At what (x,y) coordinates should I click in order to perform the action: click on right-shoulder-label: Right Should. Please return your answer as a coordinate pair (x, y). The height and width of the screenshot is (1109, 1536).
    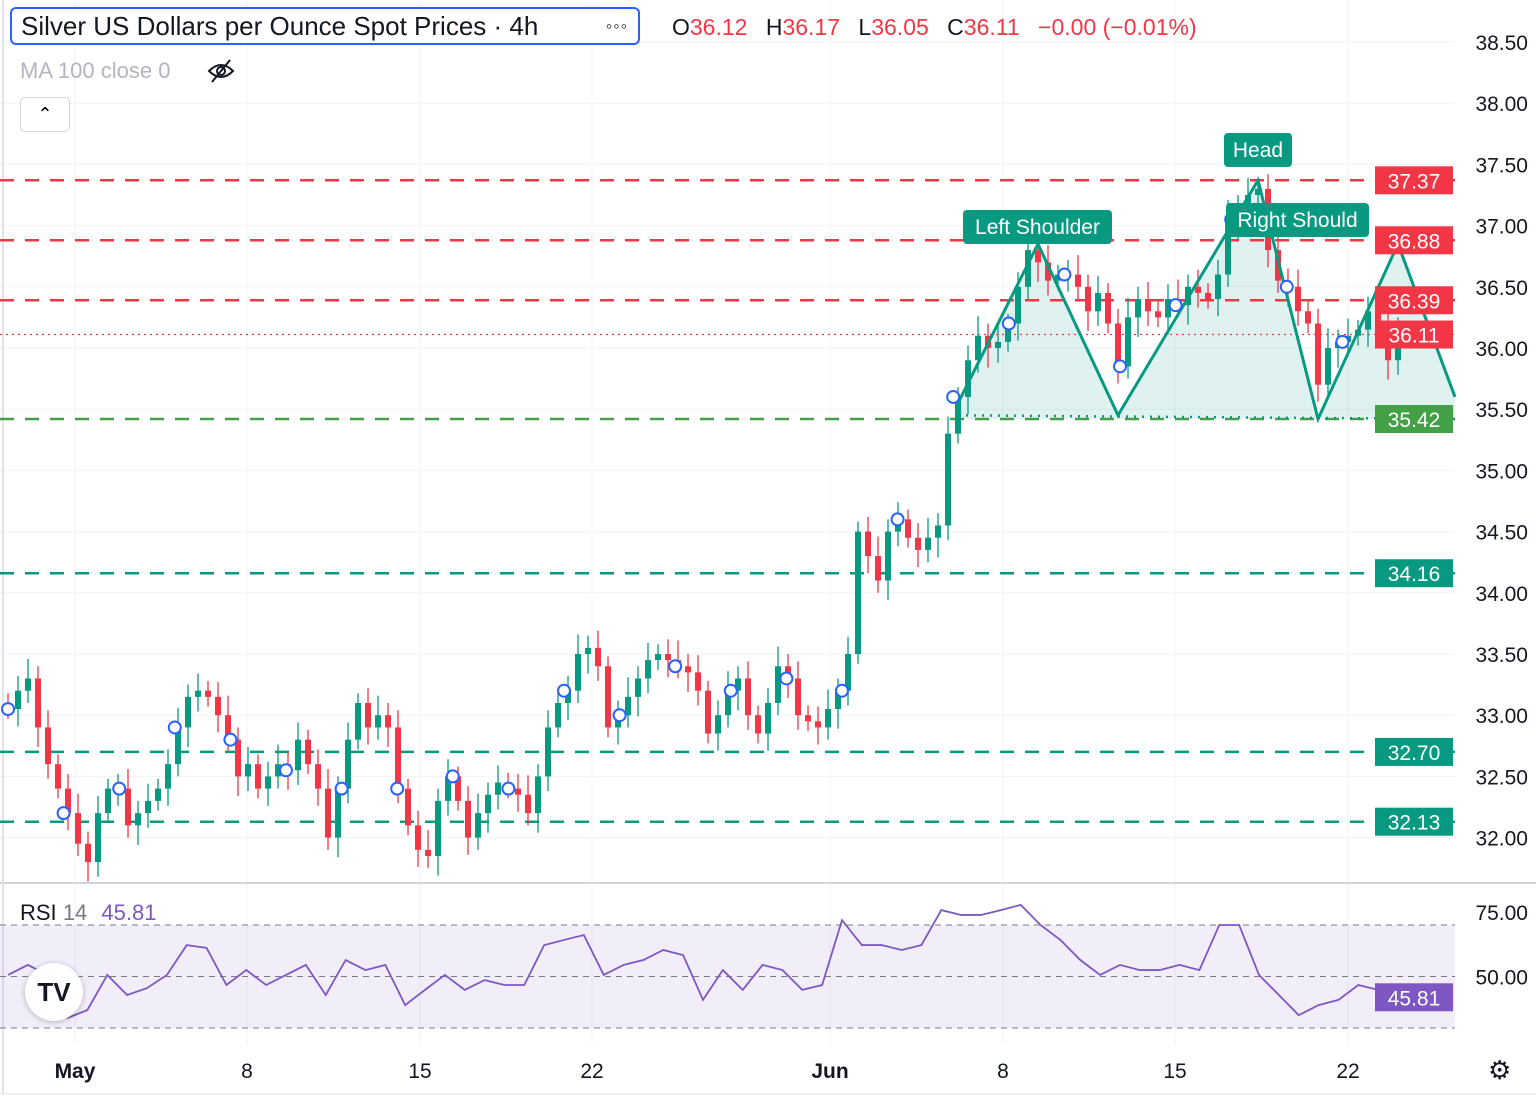
    Looking at the image, I should click on (1297, 220).